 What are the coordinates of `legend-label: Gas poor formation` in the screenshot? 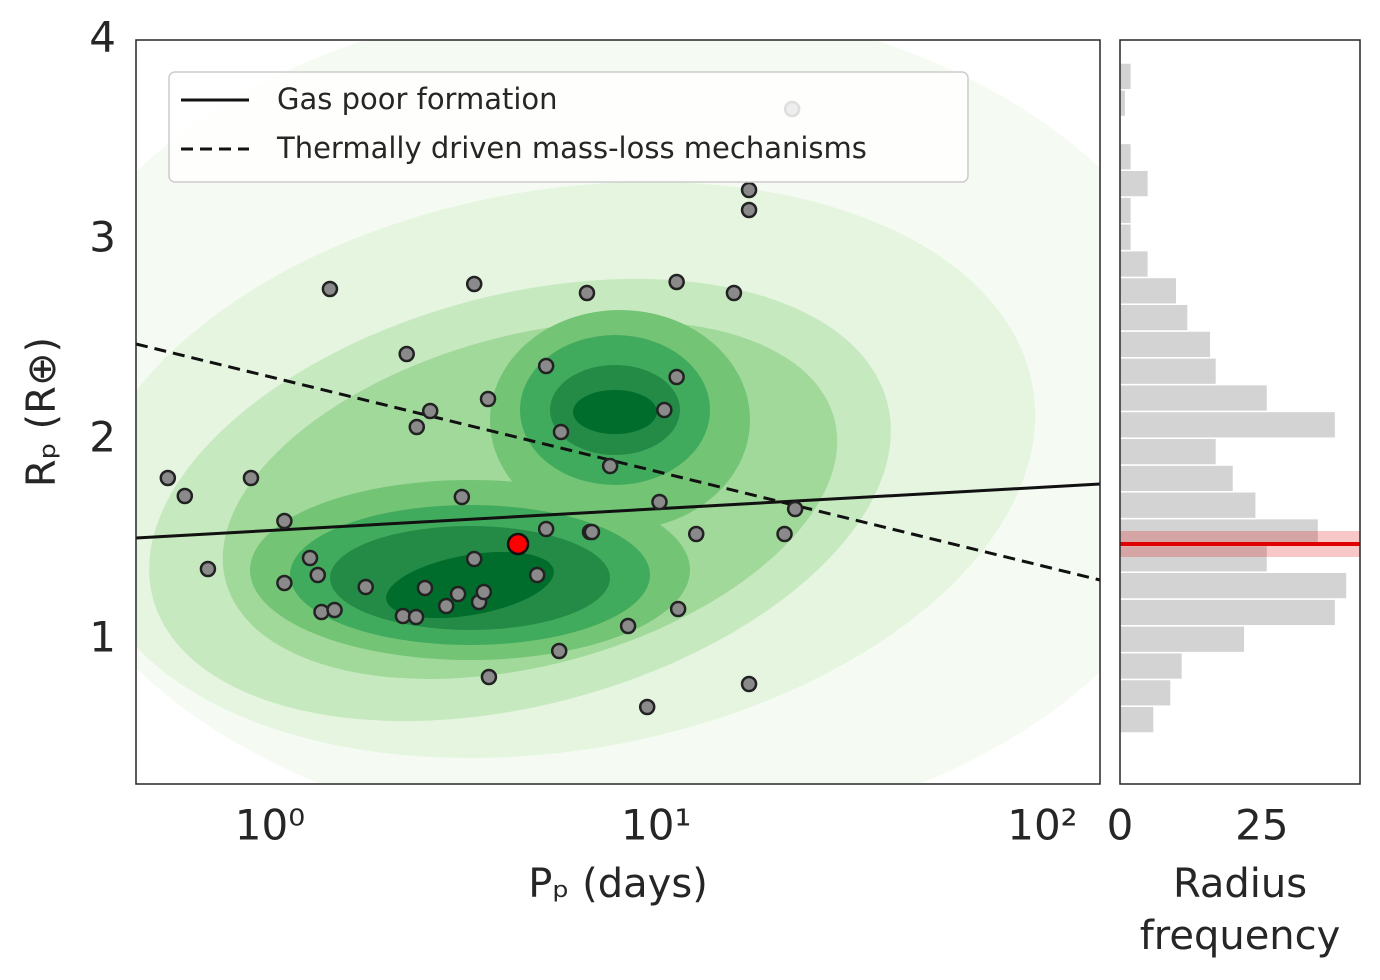 It's located at (417, 99).